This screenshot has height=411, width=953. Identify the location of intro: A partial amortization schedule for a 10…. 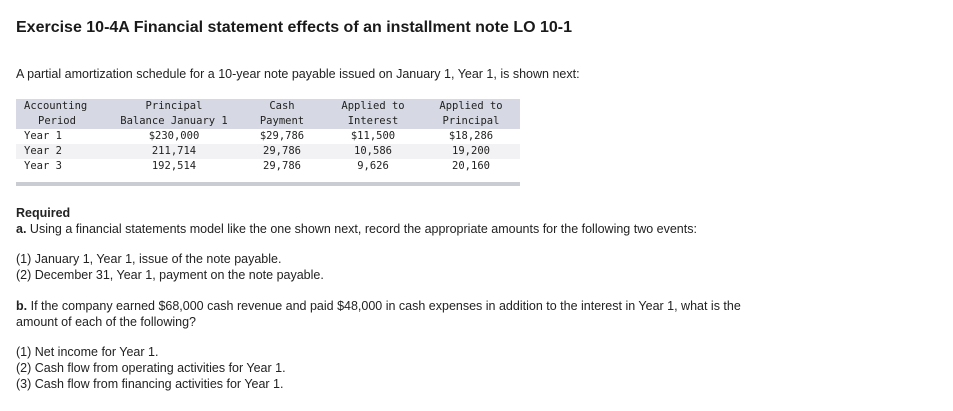
(298, 74).